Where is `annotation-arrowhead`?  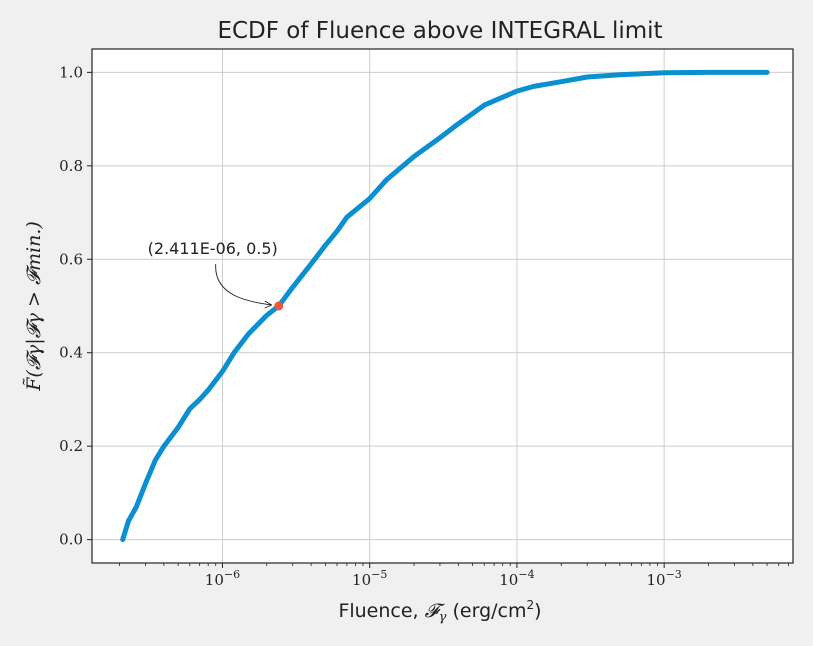
annotation-arrowhead is located at coordinates (268, 304).